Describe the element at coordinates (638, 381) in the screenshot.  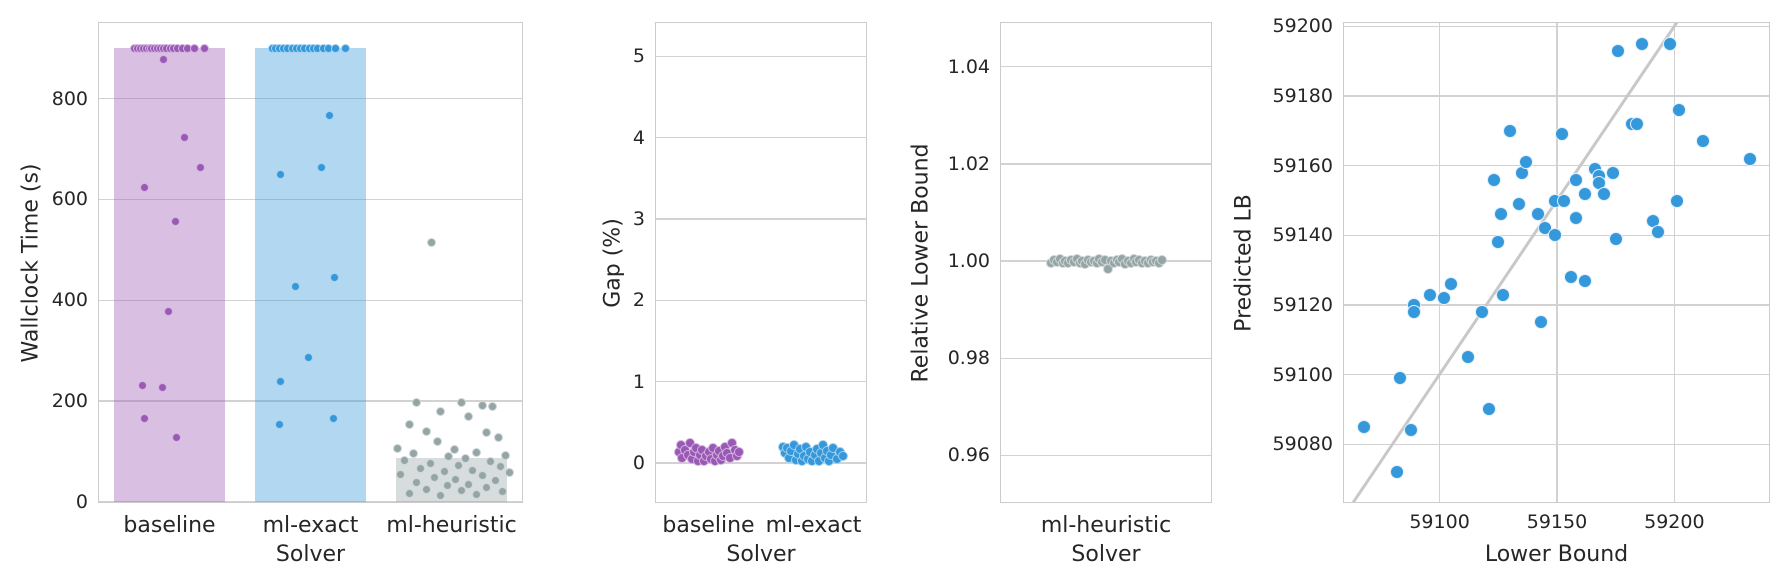
I see `y-tick-label: 1` at that location.